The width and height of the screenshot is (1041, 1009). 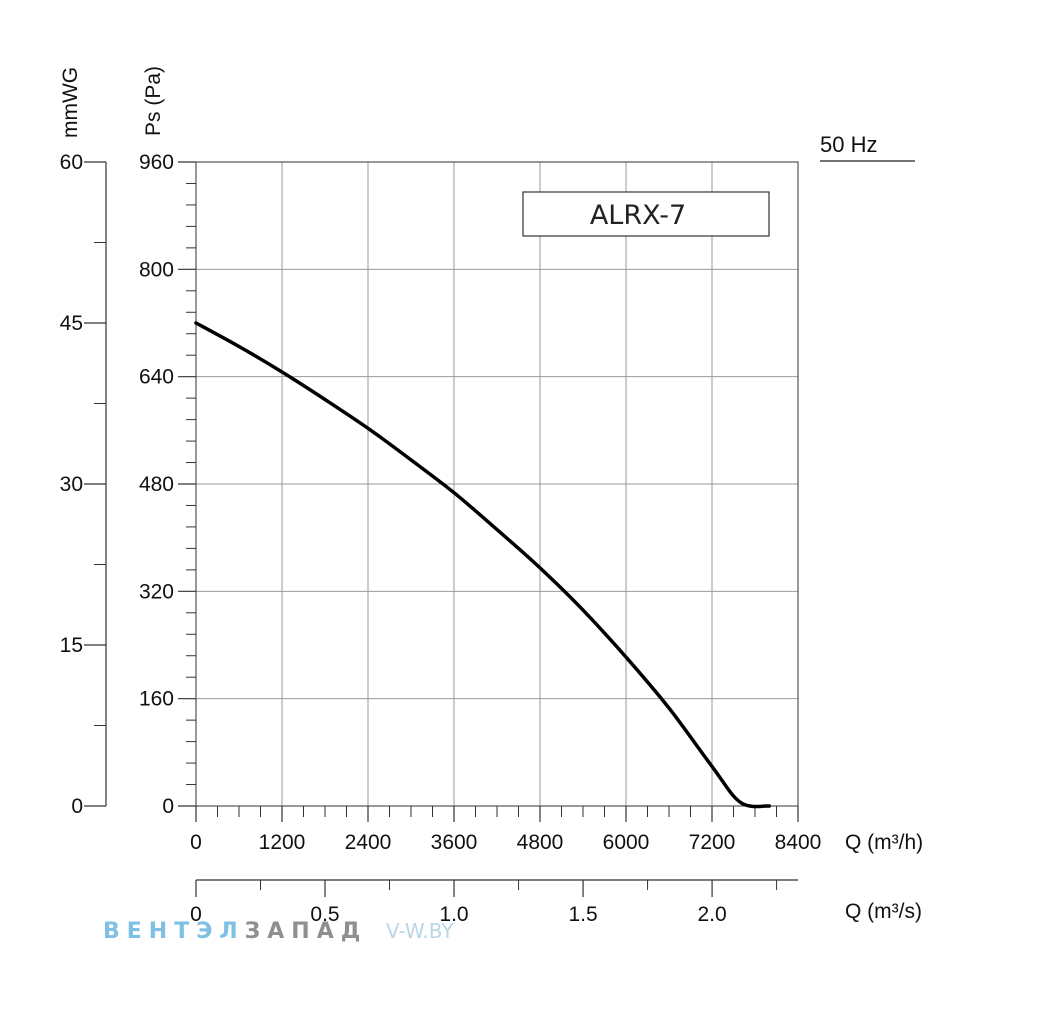 What do you see at coordinates (638, 215) in the screenshot?
I see `model-label: ALRX-7` at bounding box center [638, 215].